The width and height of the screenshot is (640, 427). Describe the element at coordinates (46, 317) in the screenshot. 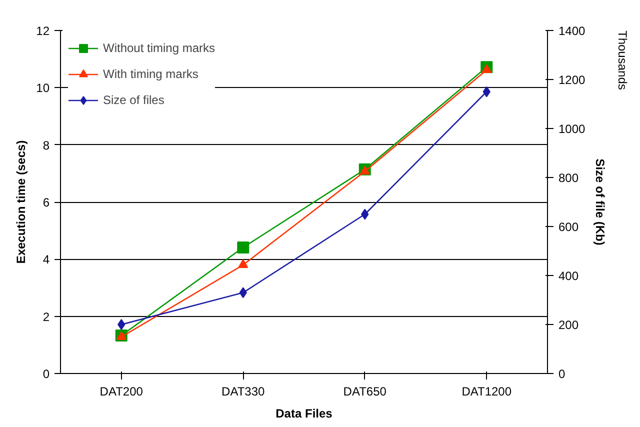

I see `y-tick-label: 2` at that location.